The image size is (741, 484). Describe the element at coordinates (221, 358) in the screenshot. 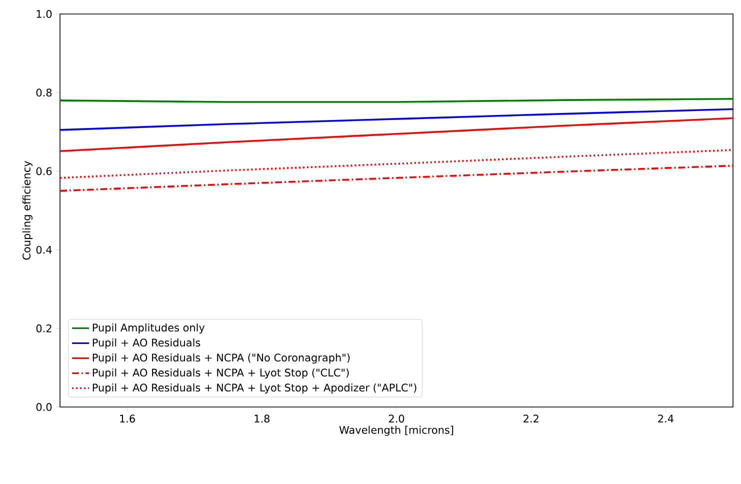

I see `legend-label: Pupil + AO Residuals + NCPA ("No Coronagraph")` at that location.